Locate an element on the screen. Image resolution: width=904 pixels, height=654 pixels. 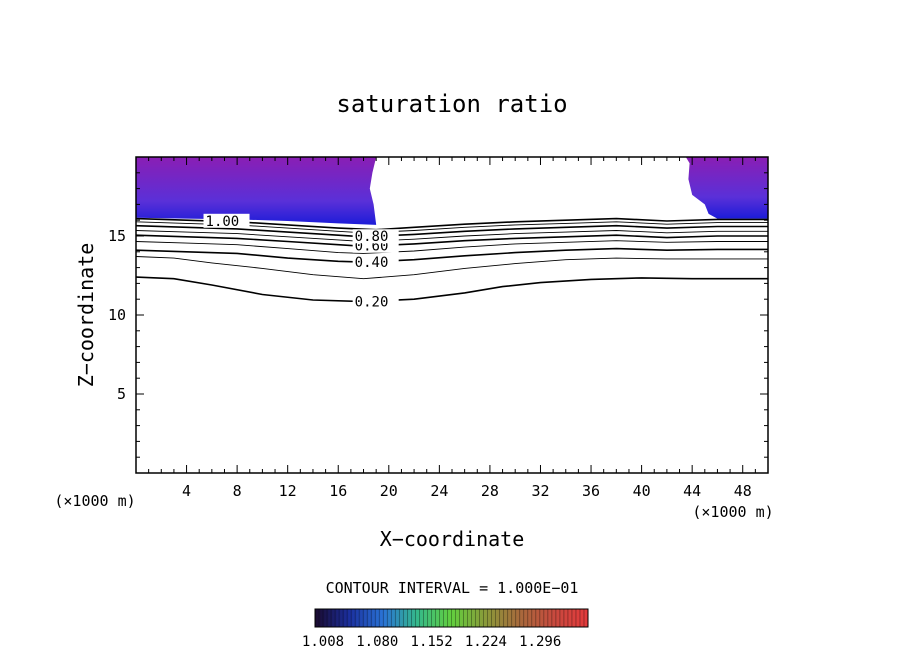
contour-0.70 is located at coordinates (452, 236).